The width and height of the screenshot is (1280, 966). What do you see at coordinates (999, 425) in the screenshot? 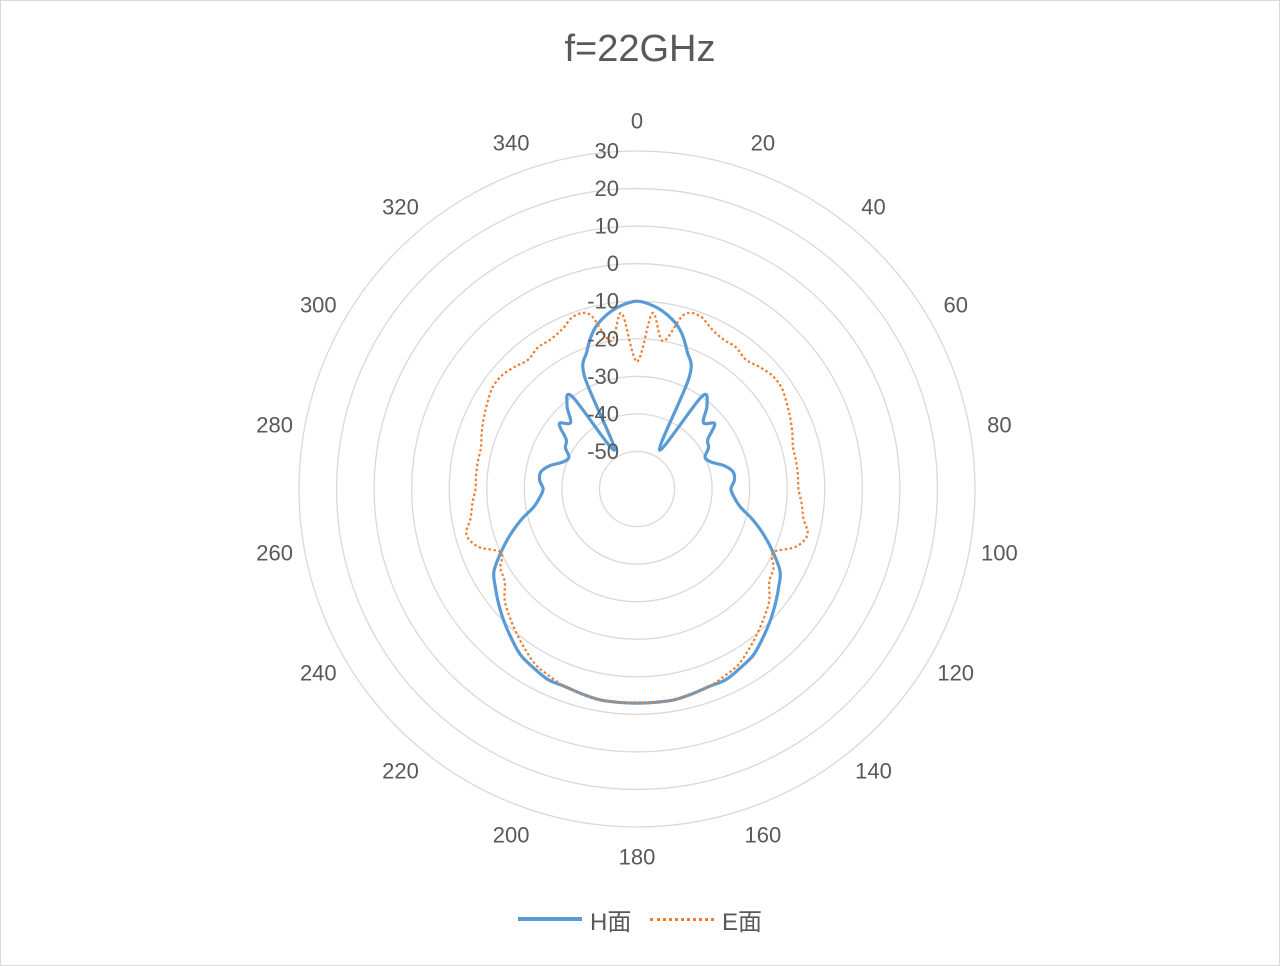
I see `angle-tick-label: 80` at bounding box center [999, 425].